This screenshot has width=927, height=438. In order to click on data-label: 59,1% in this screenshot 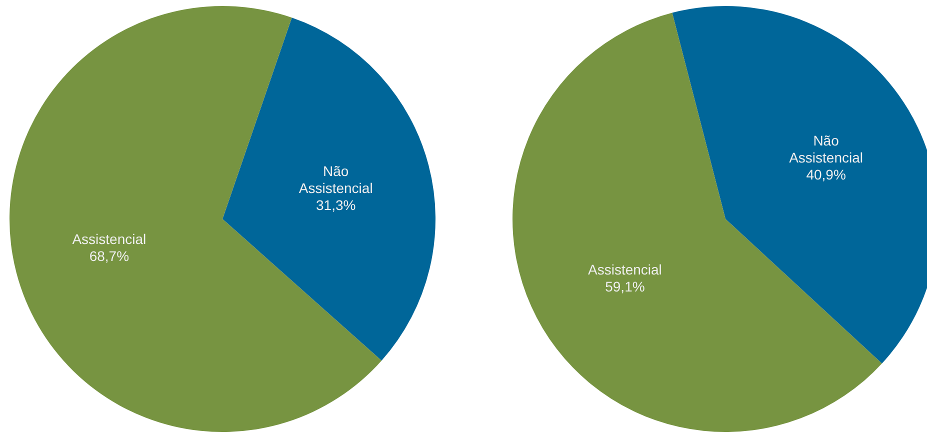, I will do `click(625, 286)`.